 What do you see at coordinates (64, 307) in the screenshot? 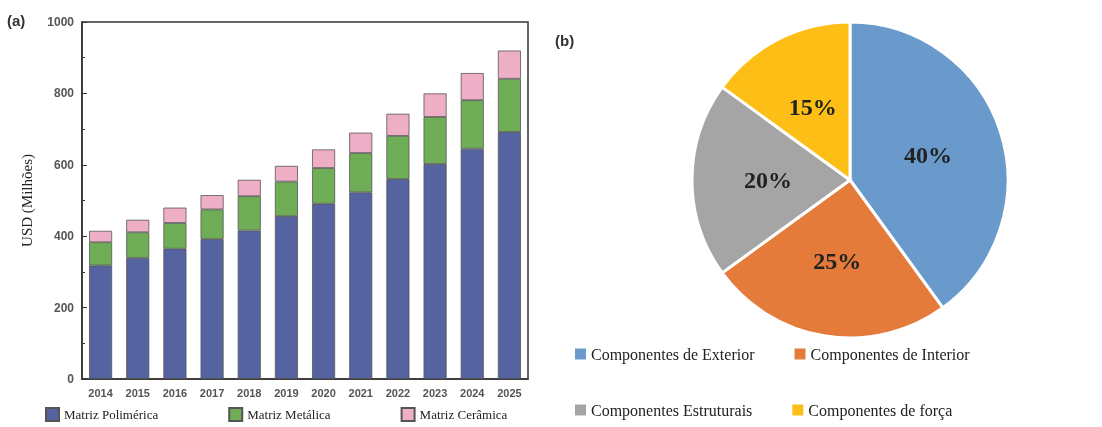
I see `y-tick-label: 200` at bounding box center [64, 307].